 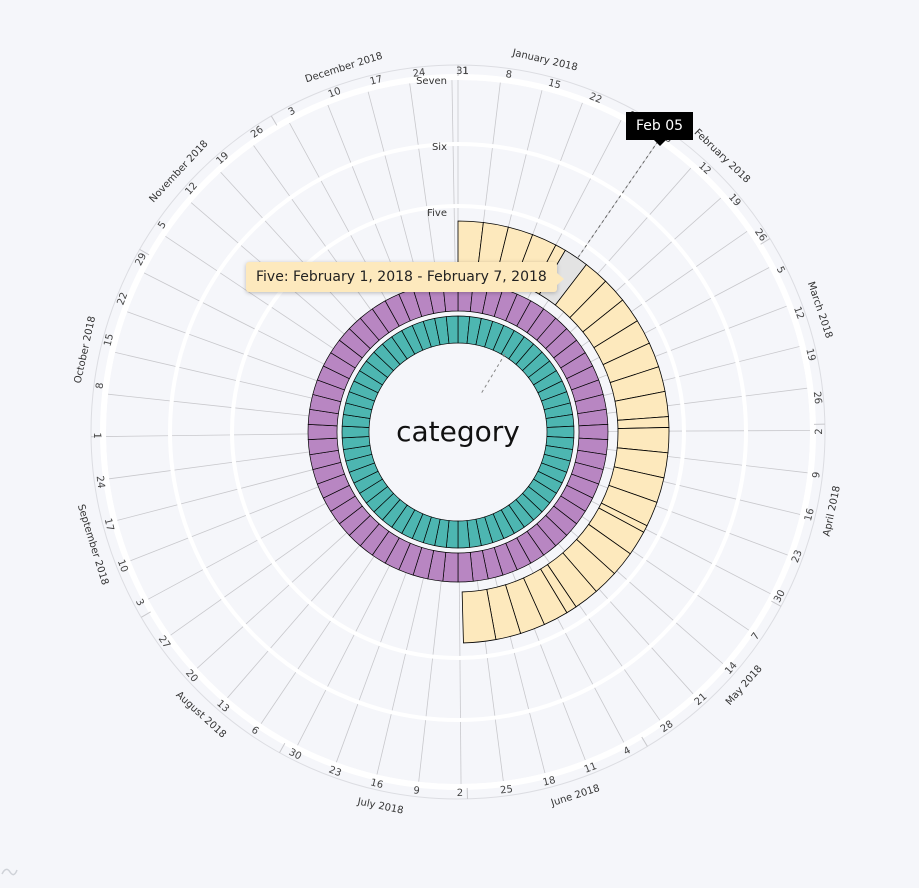 What do you see at coordinates (92, 544) in the screenshot?
I see `month-label: September 2018` at bounding box center [92, 544].